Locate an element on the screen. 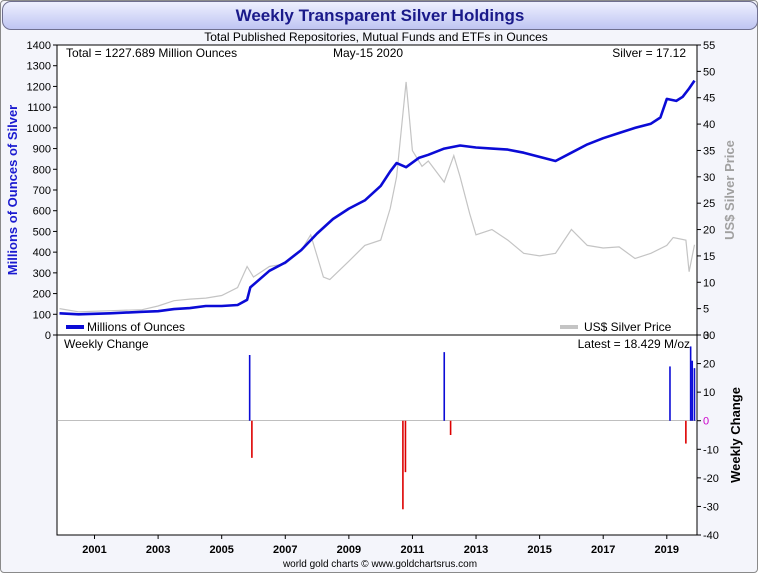  left-tick-label: 400 is located at coordinates (42, 253).